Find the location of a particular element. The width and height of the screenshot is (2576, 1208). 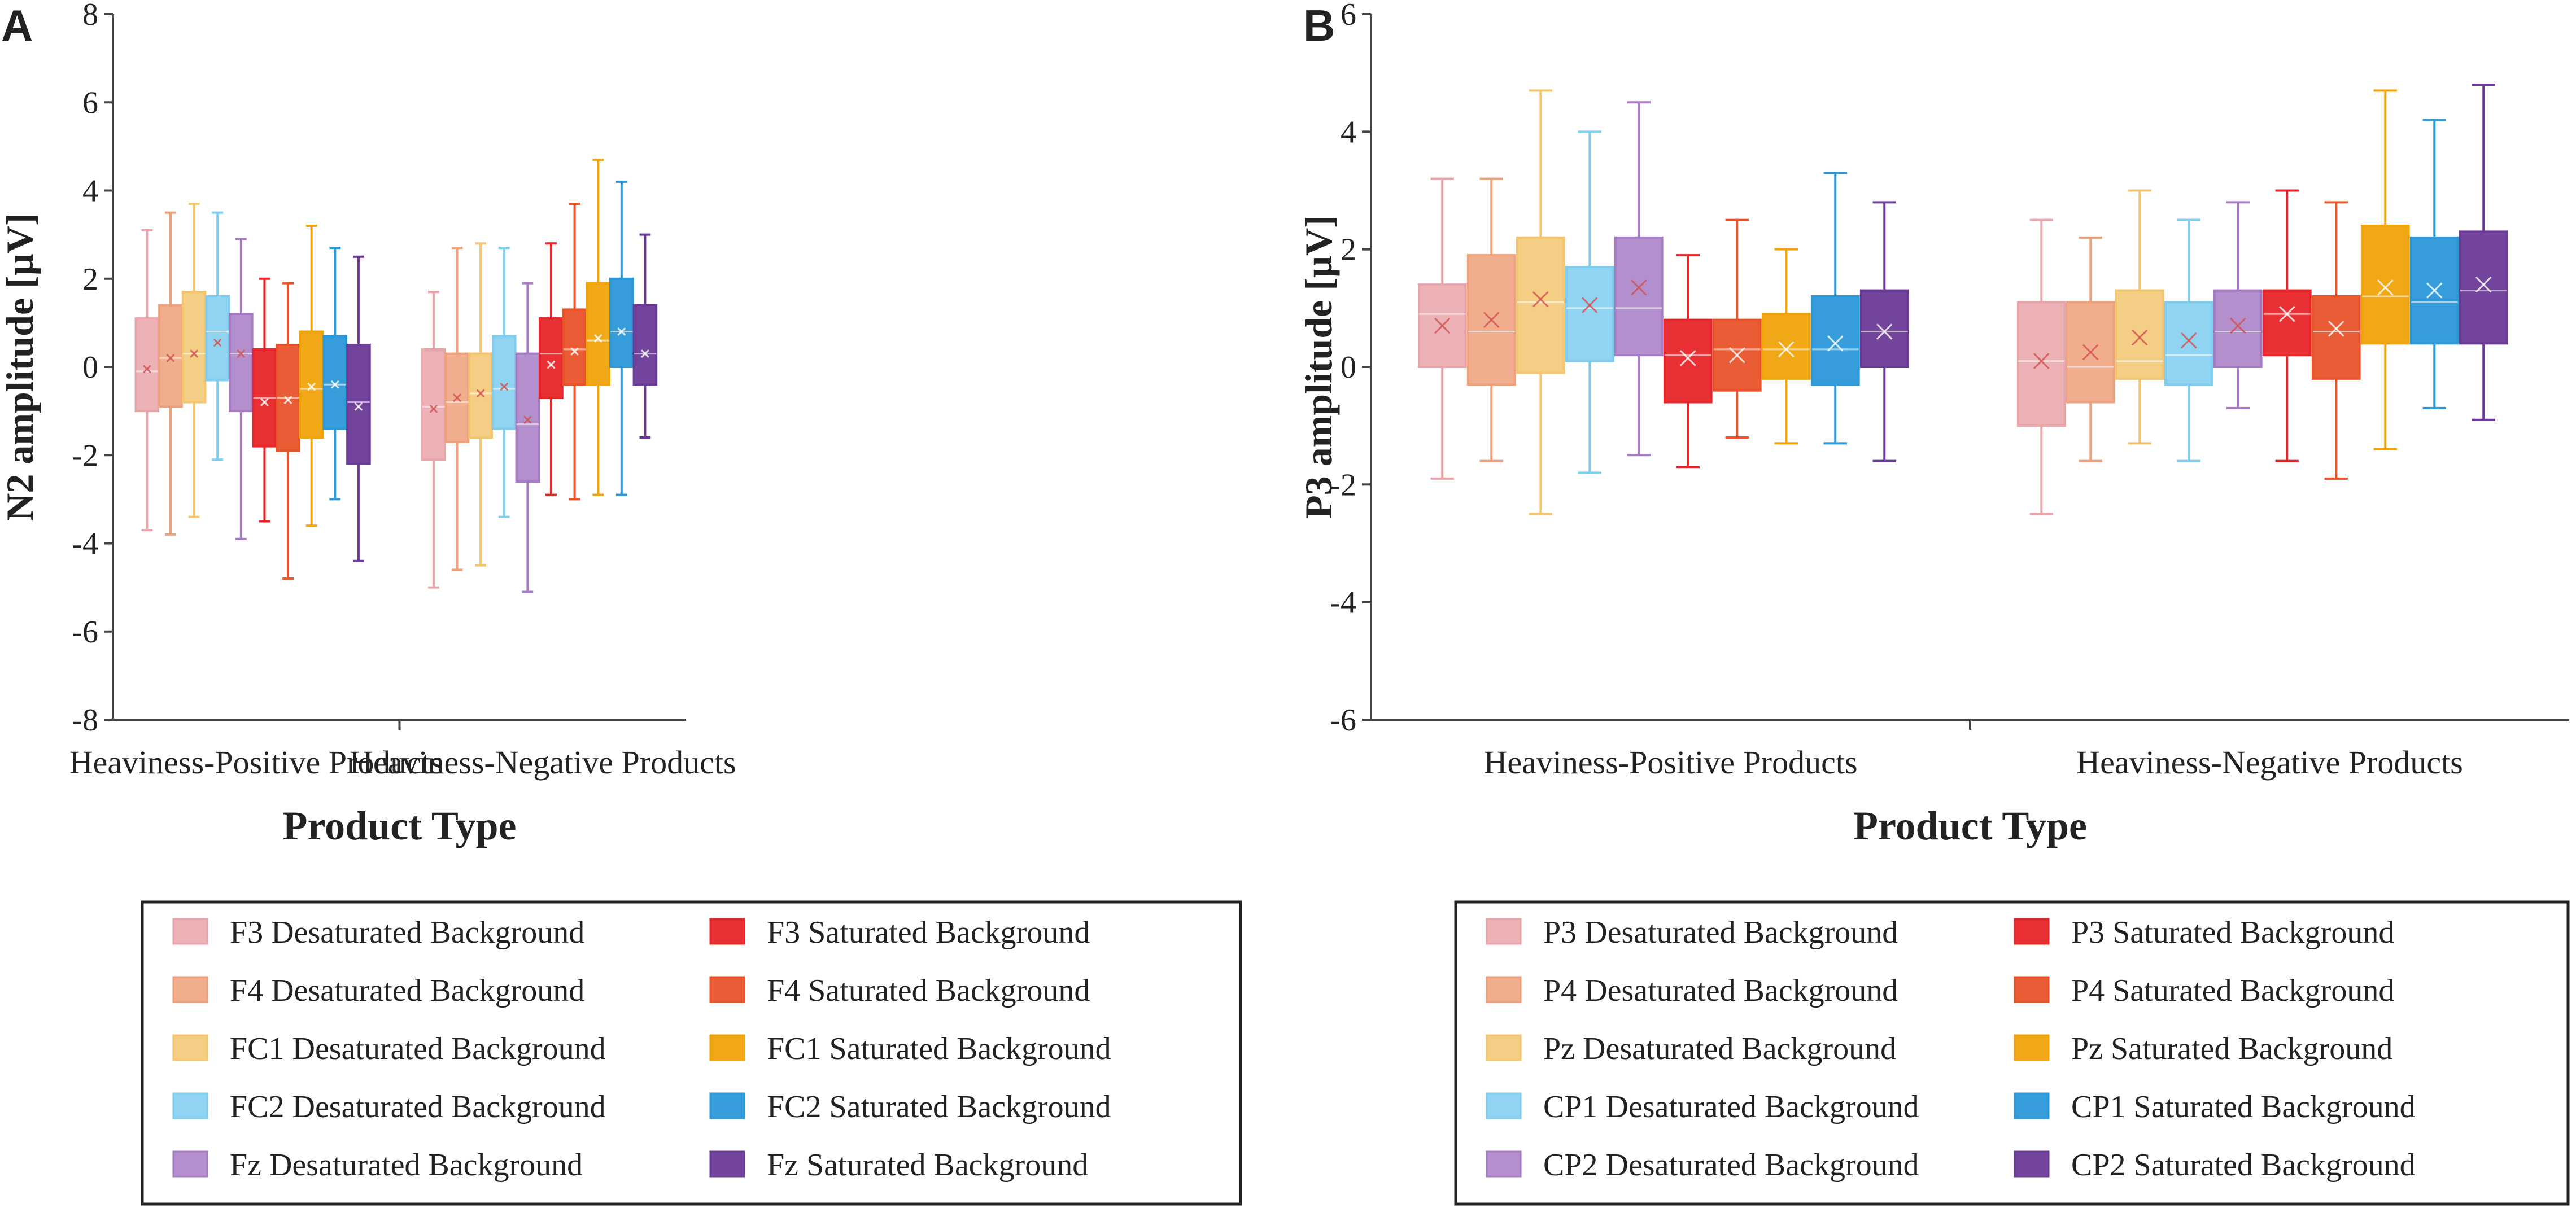

panelb-legend-label: Pz Saturated Background is located at coordinates (2232, 1048).